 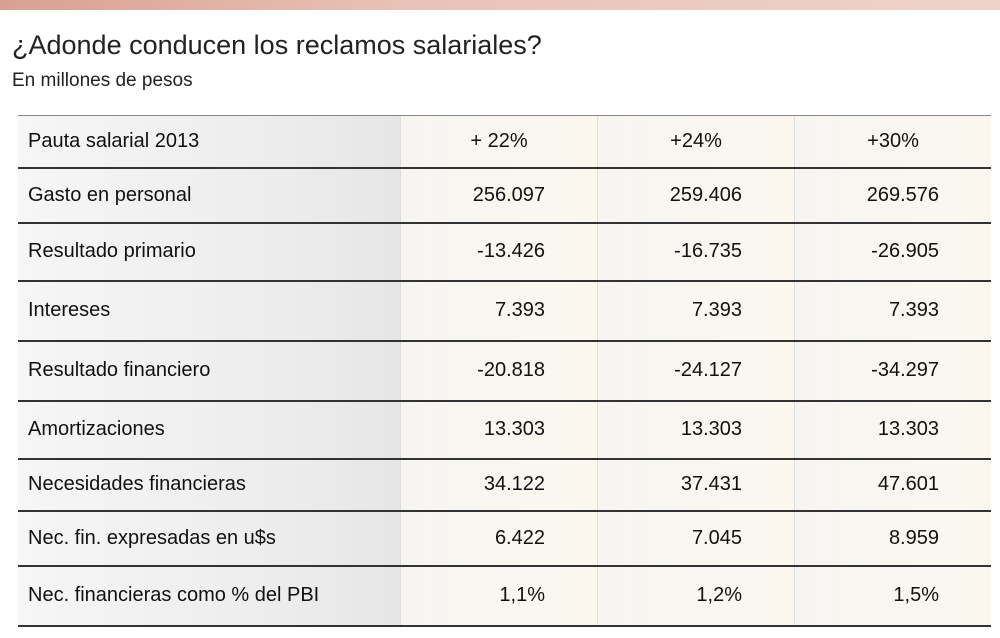 I want to click on cell-value: 37.431, so click(x=696, y=484).